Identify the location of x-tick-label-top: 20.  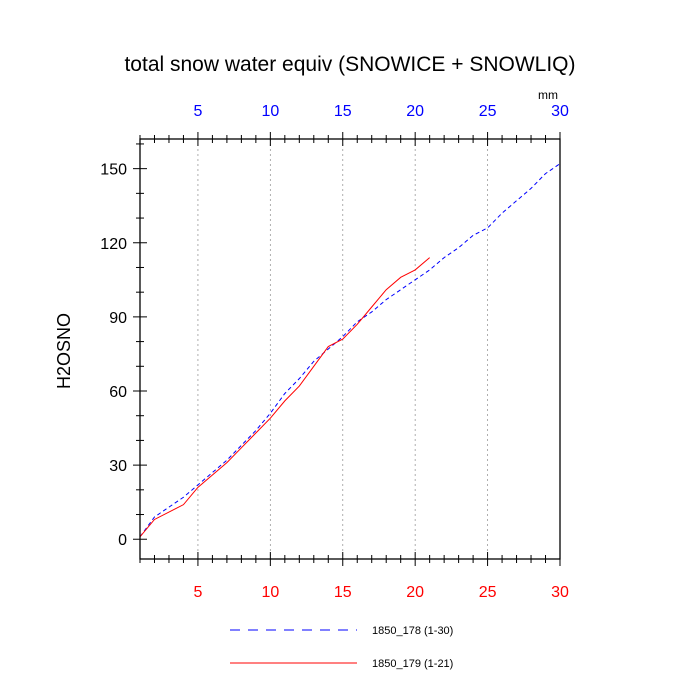
(415, 111).